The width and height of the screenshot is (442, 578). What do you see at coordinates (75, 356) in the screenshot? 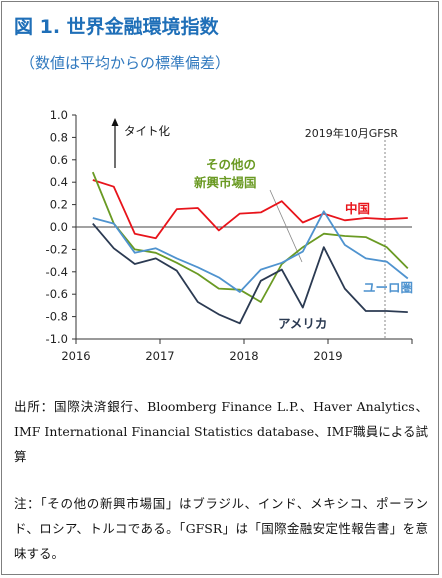
I see `x-tick-label: 2016` at bounding box center [75, 356].